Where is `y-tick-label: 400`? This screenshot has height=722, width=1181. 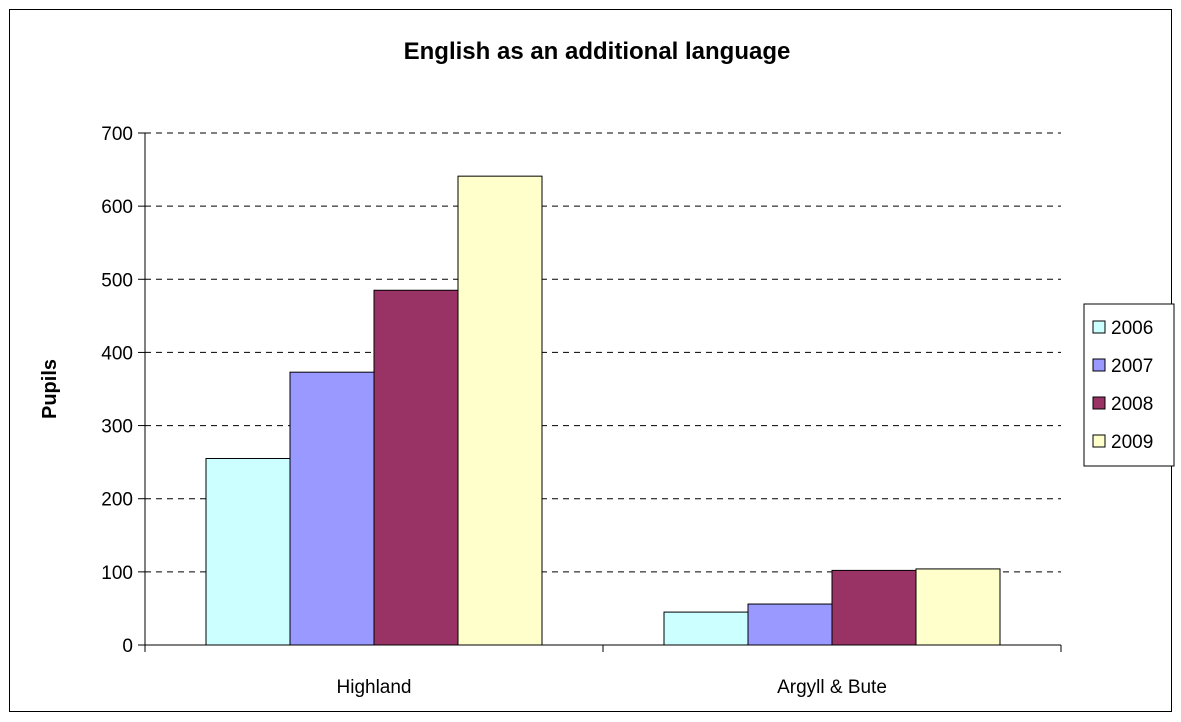
y-tick-label: 400 is located at coordinates (117, 353).